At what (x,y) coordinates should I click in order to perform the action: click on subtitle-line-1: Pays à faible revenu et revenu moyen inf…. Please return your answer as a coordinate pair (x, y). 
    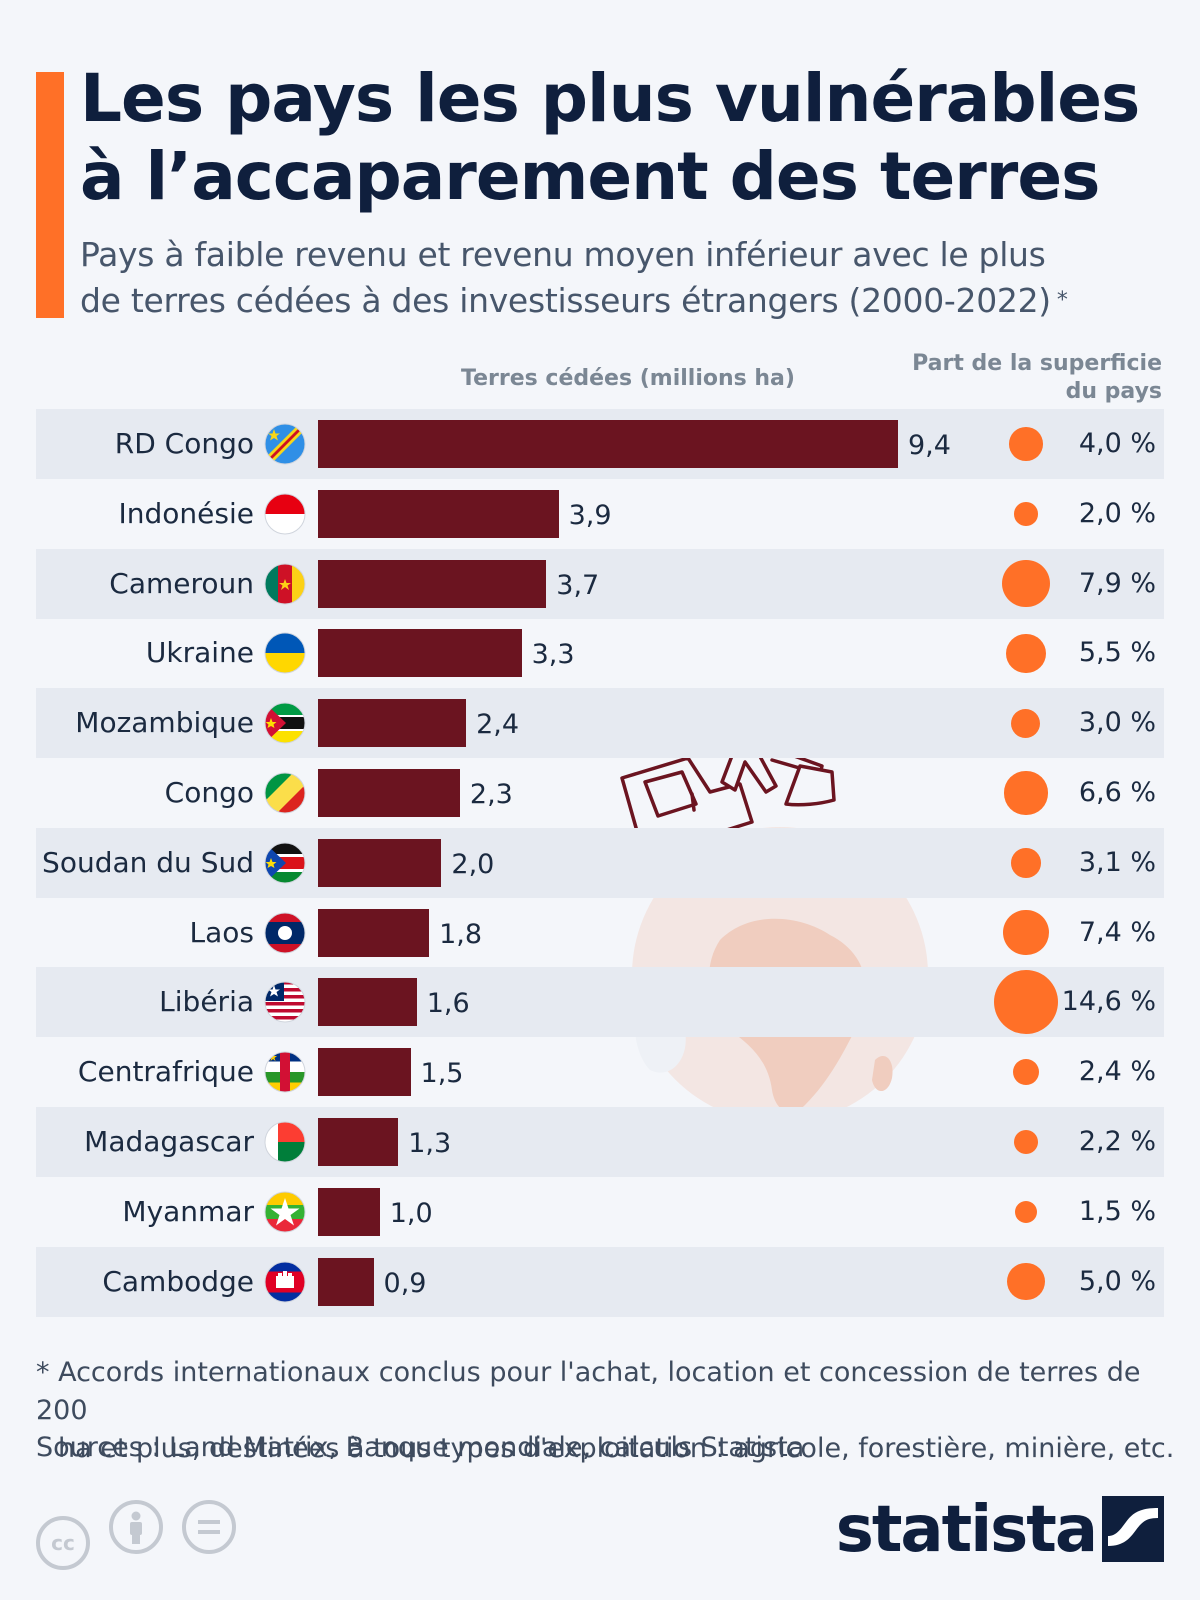
    Looking at the image, I should click on (563, 254).